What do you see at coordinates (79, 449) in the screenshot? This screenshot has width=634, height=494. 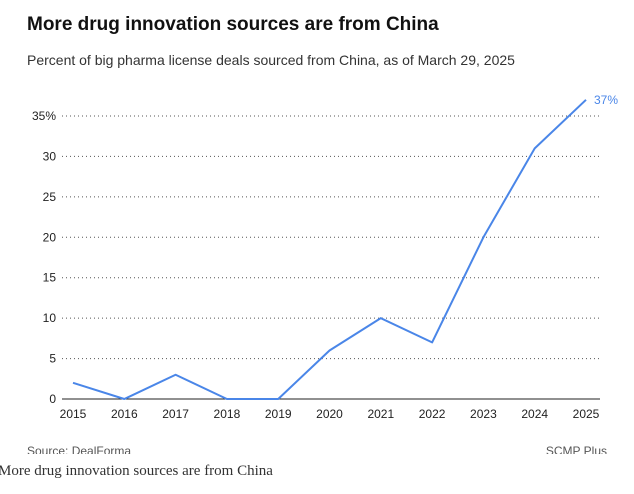 I see `source-note: Source: DealForma` at bounding box center [79, 449].